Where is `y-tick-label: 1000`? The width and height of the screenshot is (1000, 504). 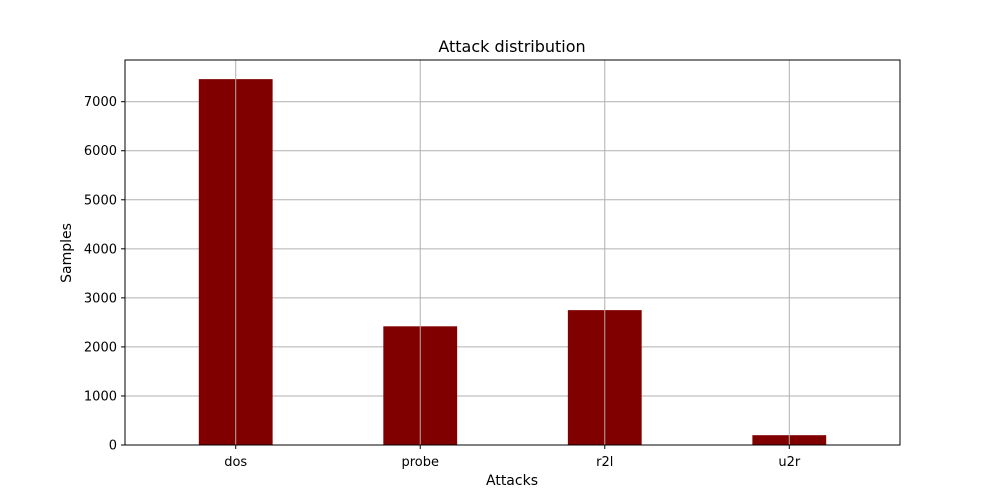 y-tick-label: 1000 is located at coordinates (100, 396).